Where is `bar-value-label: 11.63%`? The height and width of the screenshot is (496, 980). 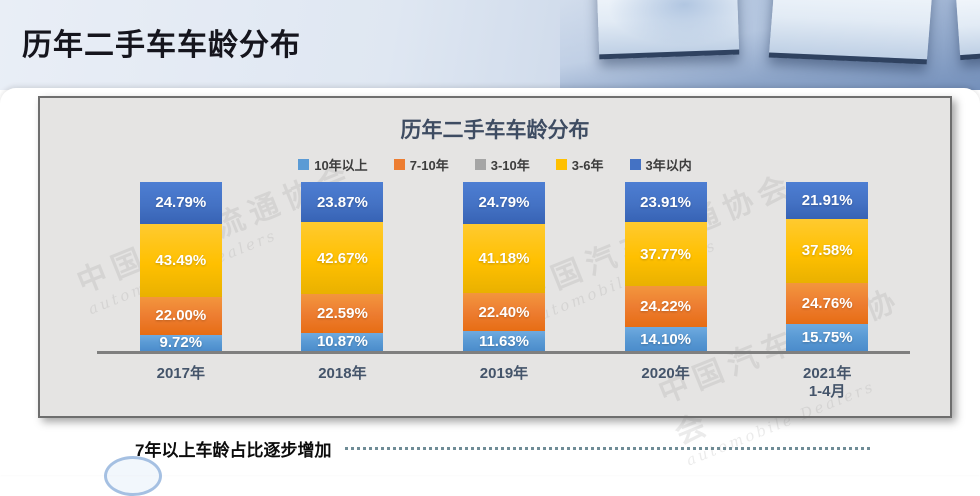 bar-value-label: 11.63% is located at coordinates (503, 341).